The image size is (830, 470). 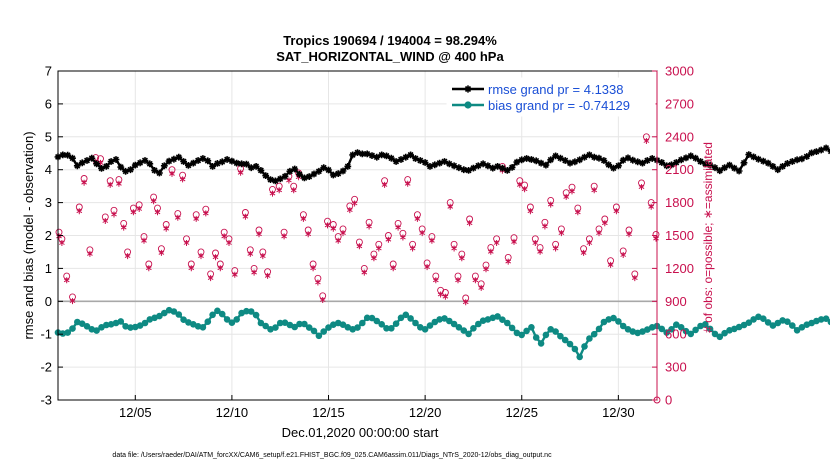 I want to click on y-tick-label-9: 6, so click(x=48, y=103).